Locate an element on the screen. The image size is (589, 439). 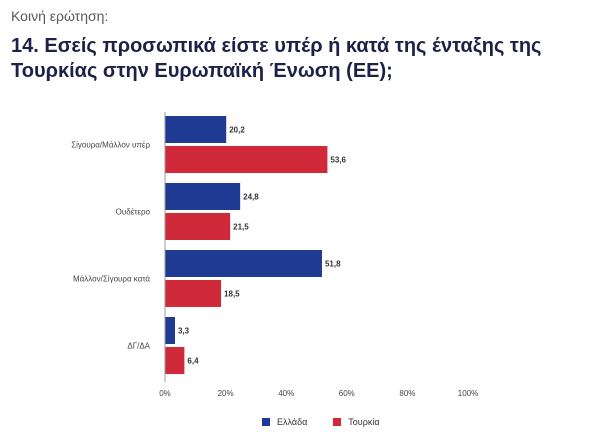
value-label-greece-2: 51,8 is located at coordinates (333, 264).